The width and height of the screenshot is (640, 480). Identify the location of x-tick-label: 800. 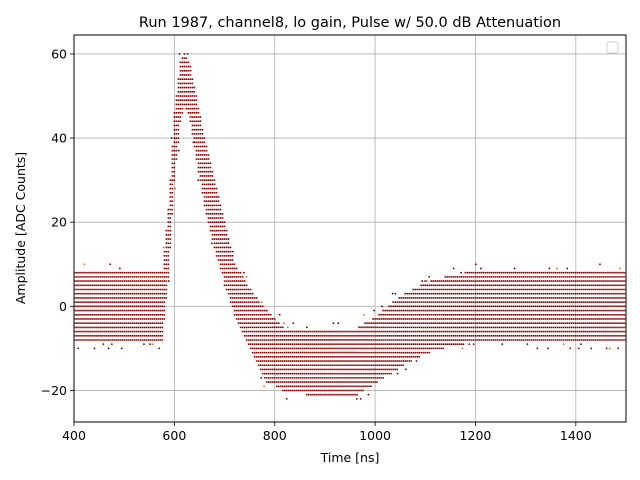
(275, 435).